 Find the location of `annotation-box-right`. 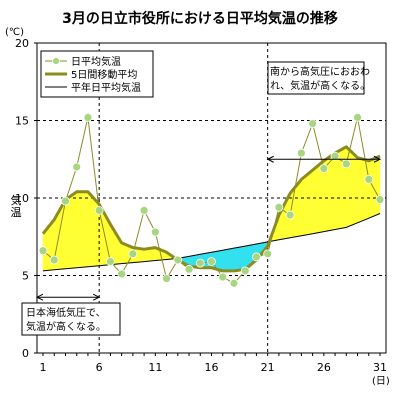

annotation-box-right is located at coordinates (316, 78).